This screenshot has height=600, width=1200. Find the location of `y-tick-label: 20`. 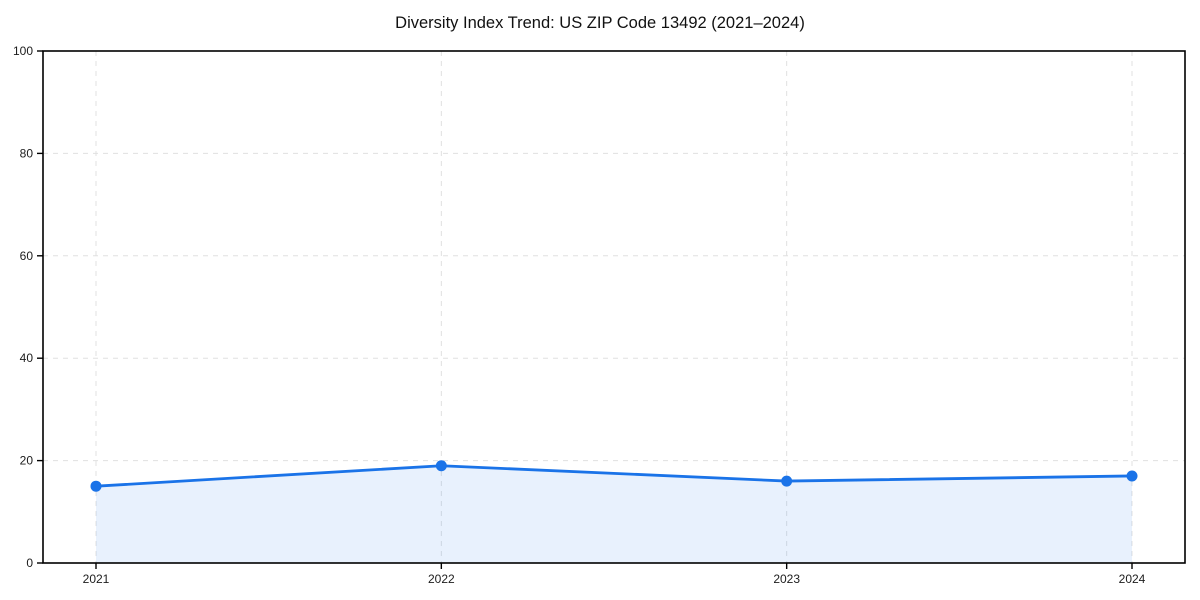

y-tick-label: 20 is located at coordinates (27, 461).